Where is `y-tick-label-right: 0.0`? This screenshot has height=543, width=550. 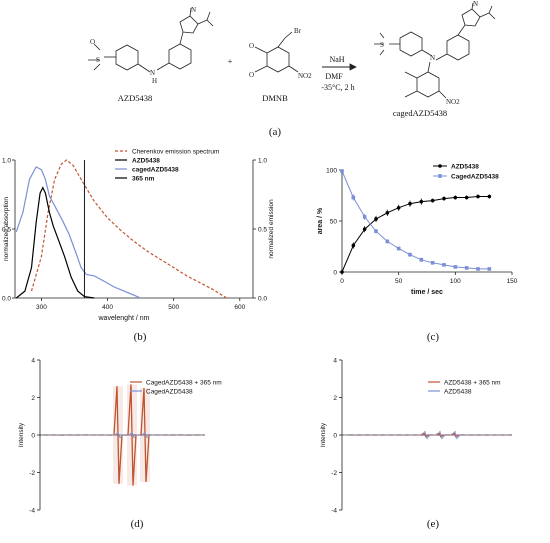 y-tick-label-right: 0.0 is located at coordinates (262, 299).